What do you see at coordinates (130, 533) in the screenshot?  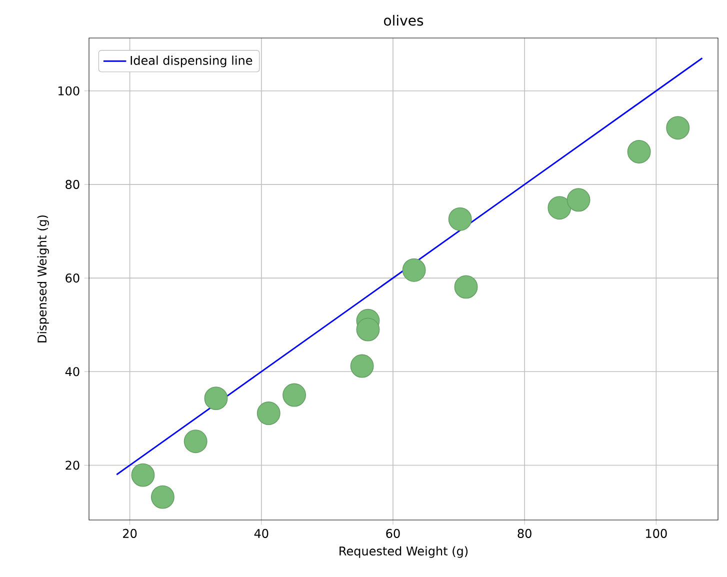 I see `x-tick-label: 20` at bounding box center [130, 533].